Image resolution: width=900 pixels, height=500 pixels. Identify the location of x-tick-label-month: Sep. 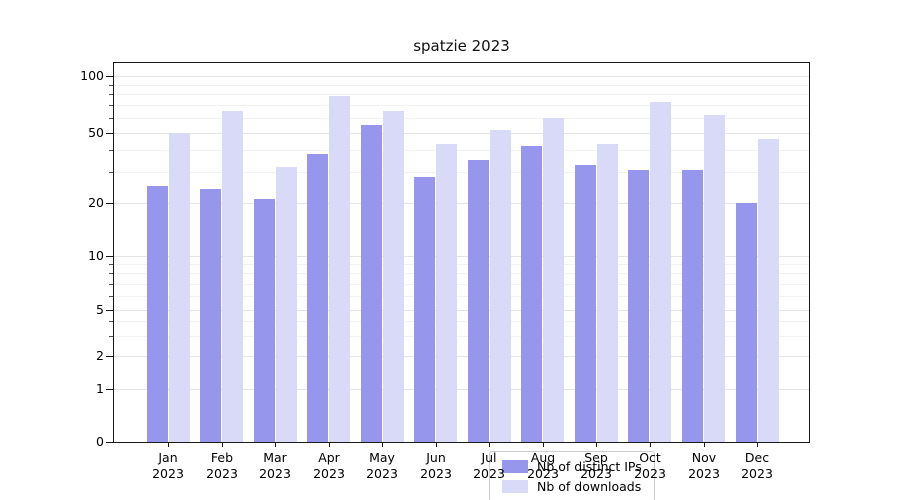
(596, 457).